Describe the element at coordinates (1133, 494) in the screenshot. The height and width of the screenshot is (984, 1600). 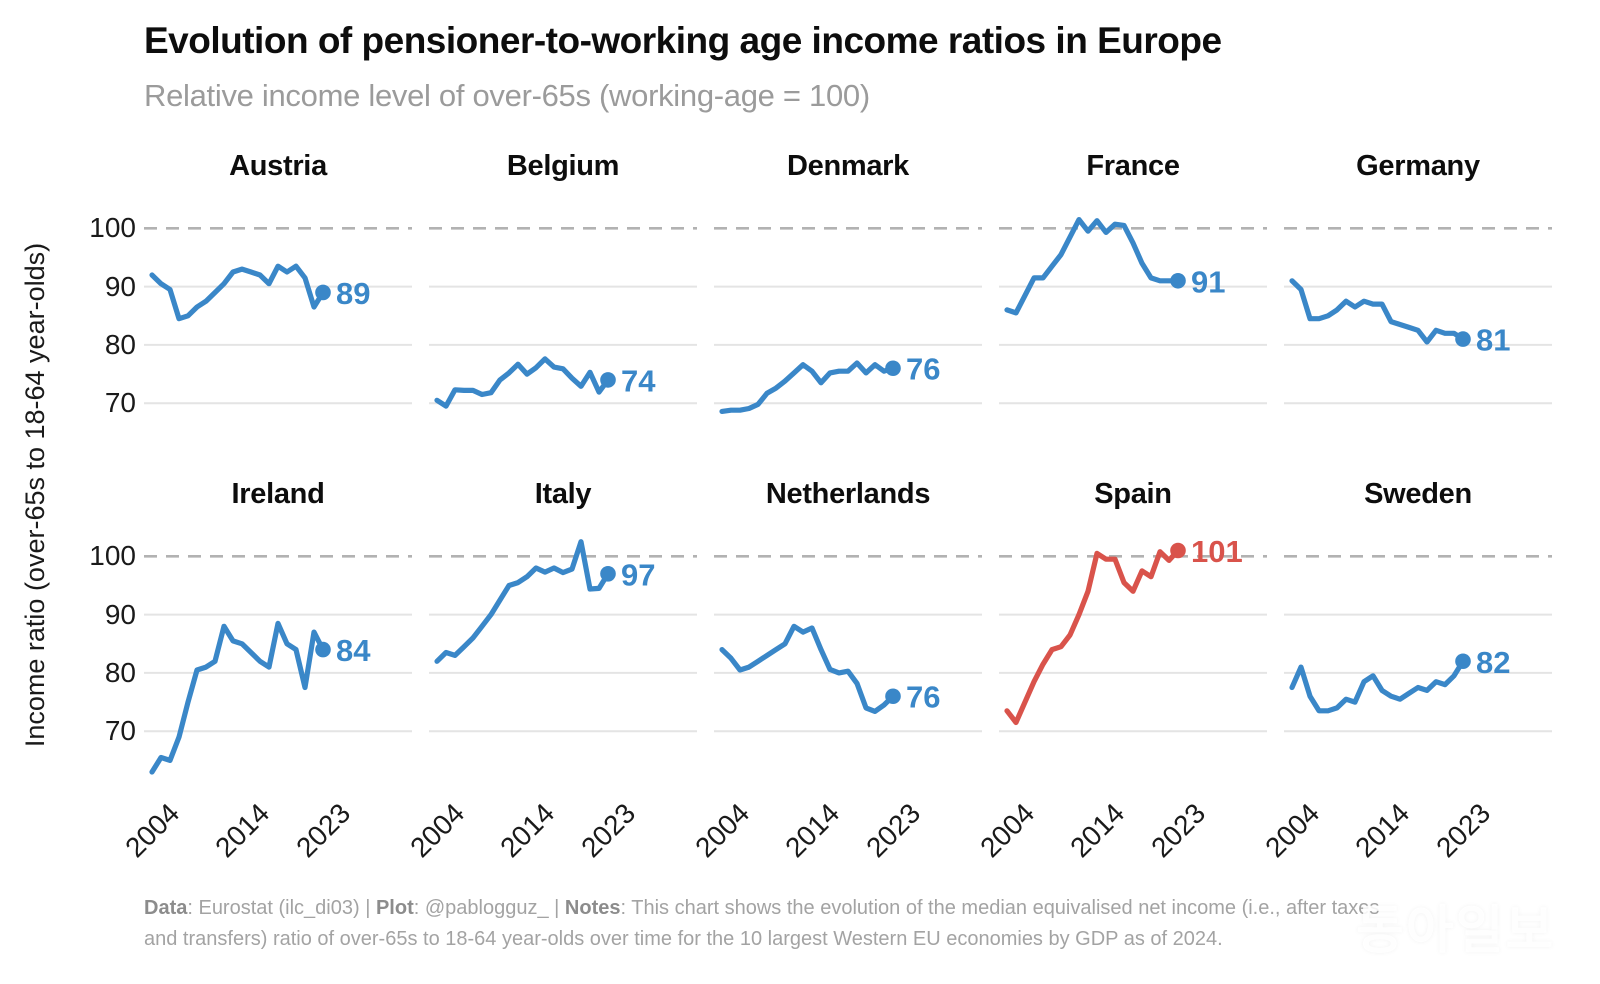
I see `panel-title-spain: Spain` at that location.